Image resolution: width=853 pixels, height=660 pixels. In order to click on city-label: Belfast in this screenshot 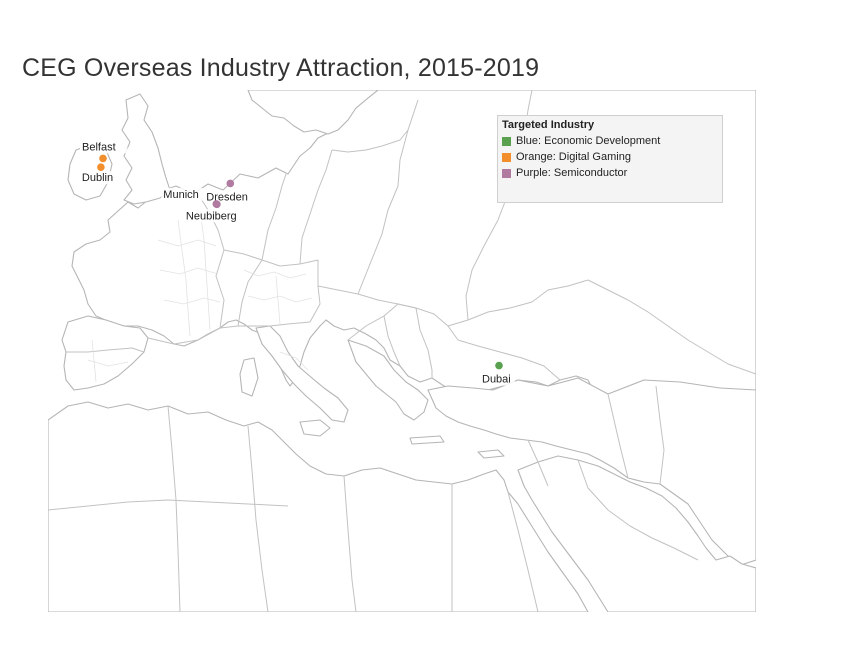, I will do `click(99, 147)`.